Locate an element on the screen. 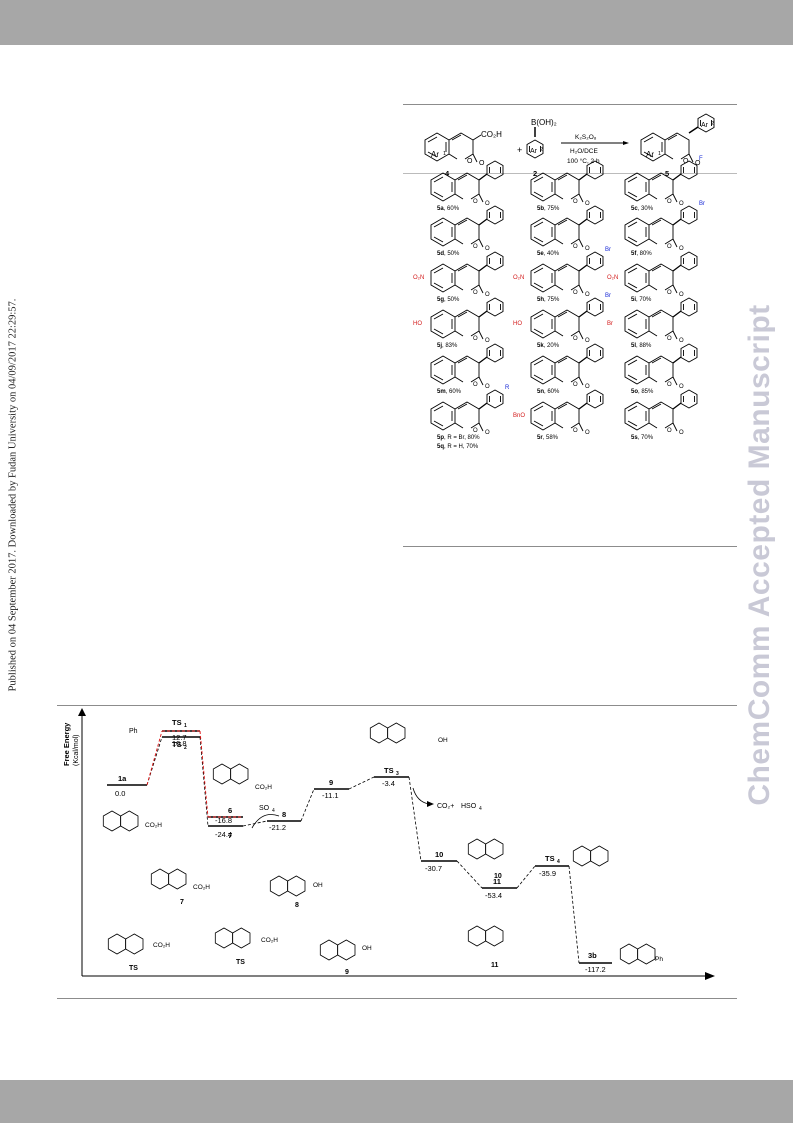 The image size is (793, 1123). product-5g: O O O₂N 5g, 50% is located at coordinates (458, 277).